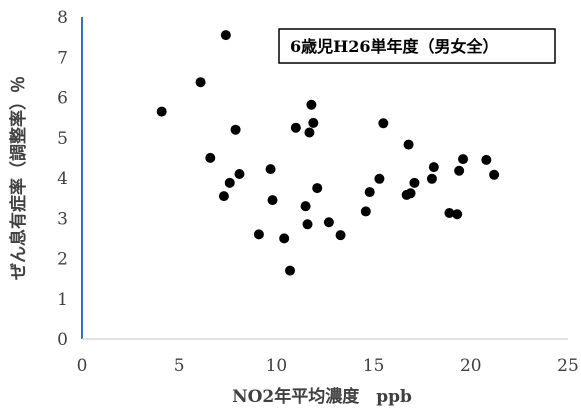  Describe the element at coordinates (62, 340) in the screenshot. I see `y-tick-label: 0` at that location.